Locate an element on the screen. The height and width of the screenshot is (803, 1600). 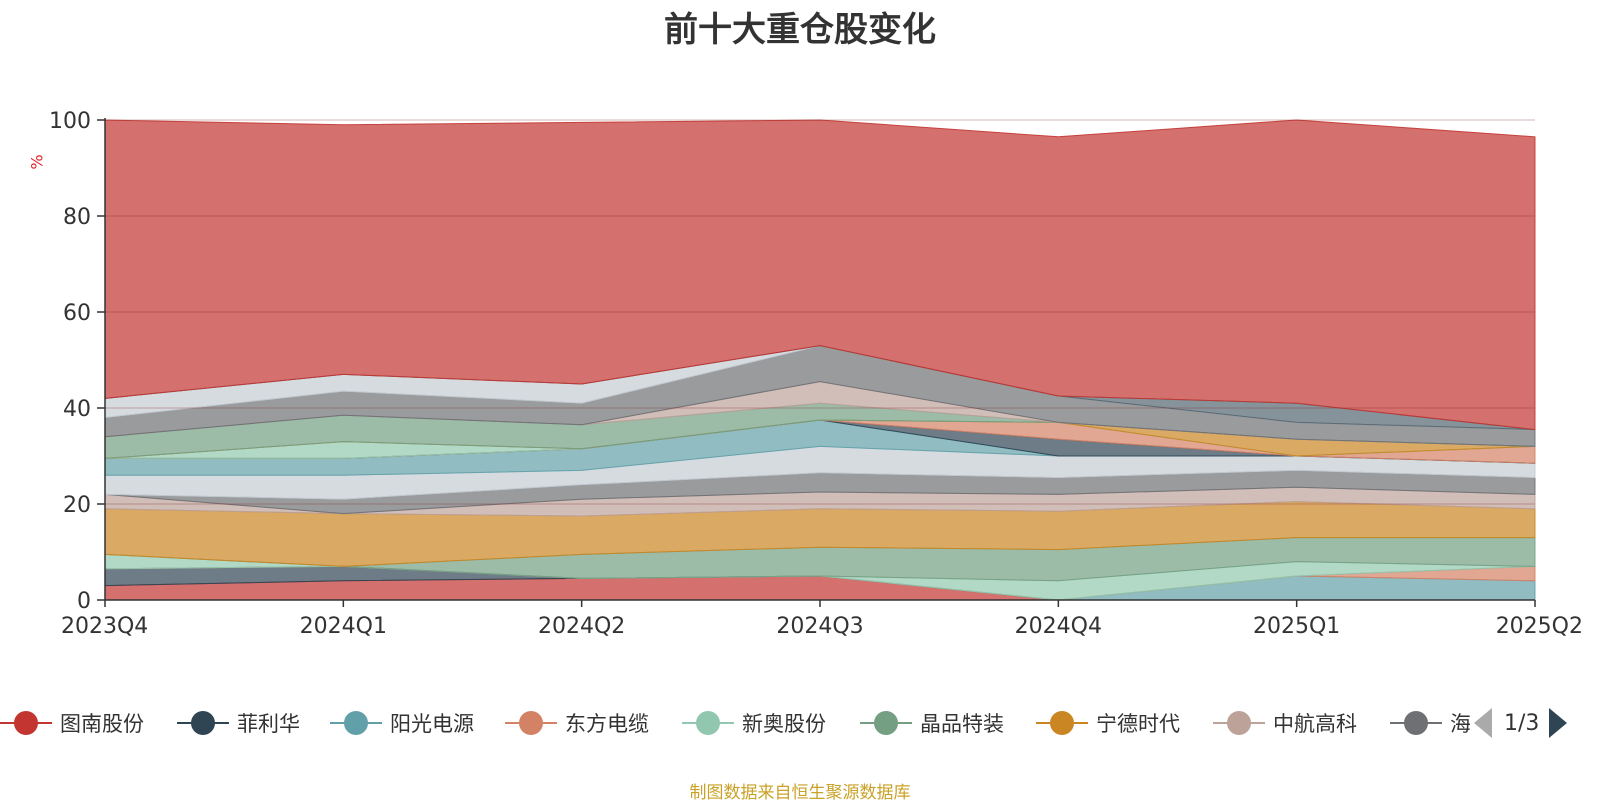
legend-item: 东方电缆 is located at coordinates (577, 723).